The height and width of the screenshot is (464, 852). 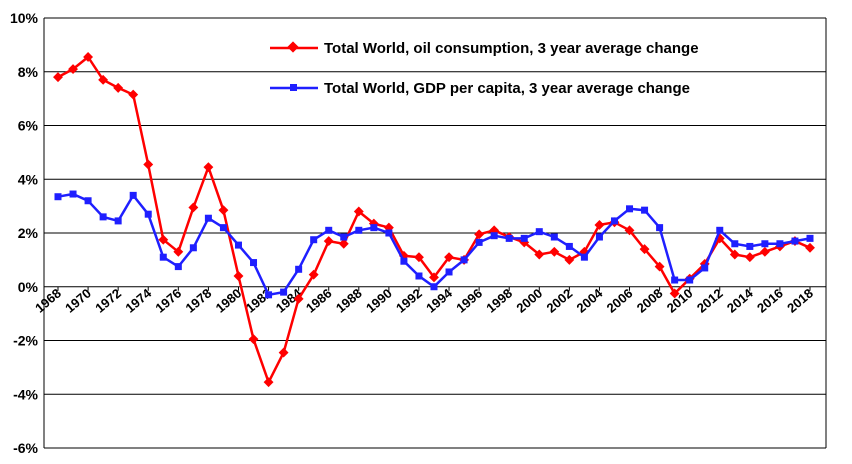 What do you see at coordinates (740, 300) in the screenshot?
I see `x-tick-label: 2014` at bounding box center [740, 300].